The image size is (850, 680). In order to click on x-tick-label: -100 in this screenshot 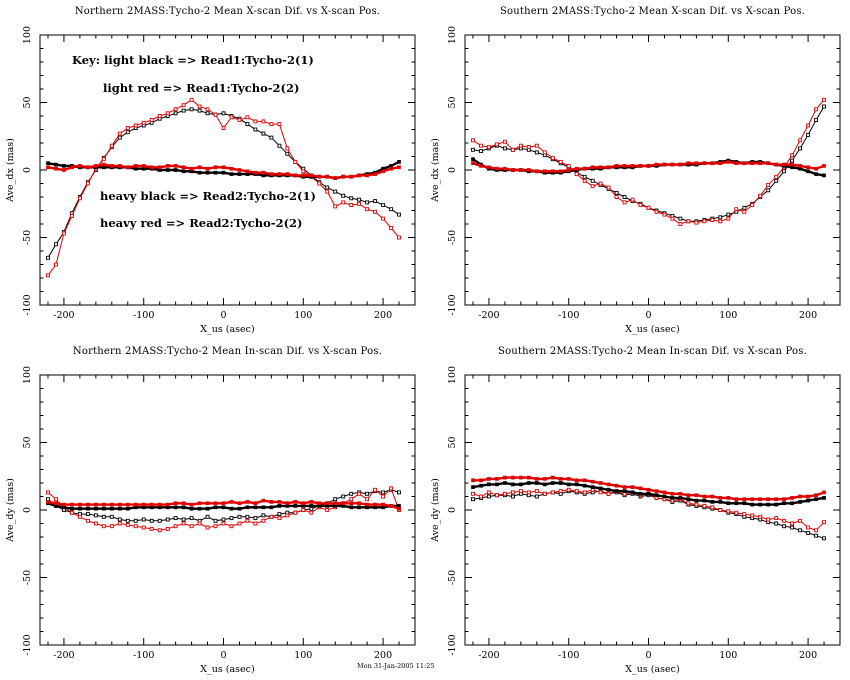, I will do `click(143, 315)`.